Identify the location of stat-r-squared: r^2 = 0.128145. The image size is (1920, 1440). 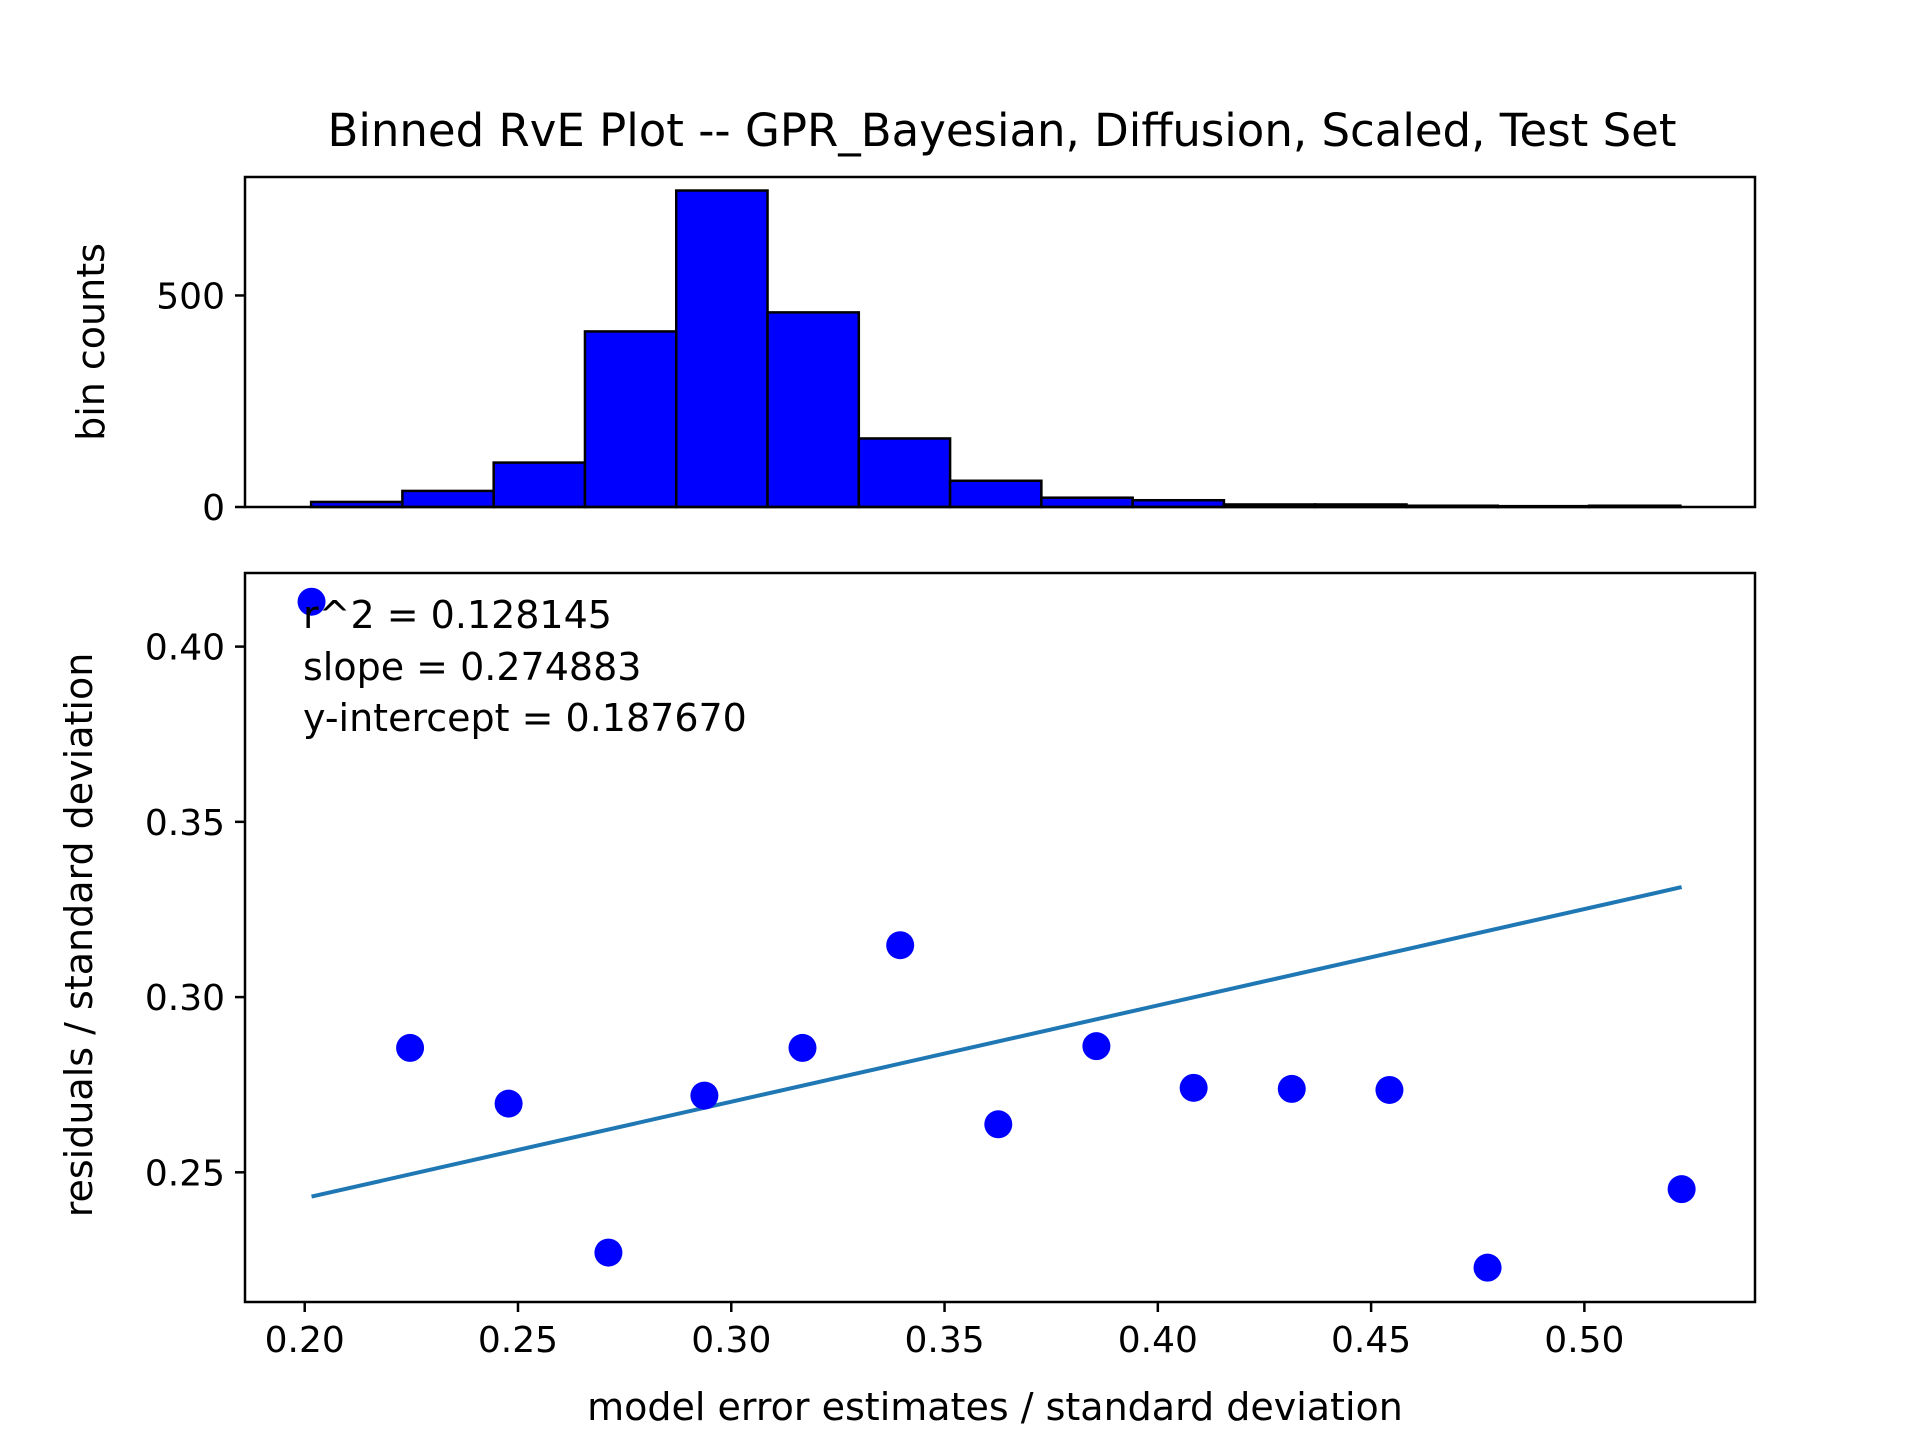
(457, 615).